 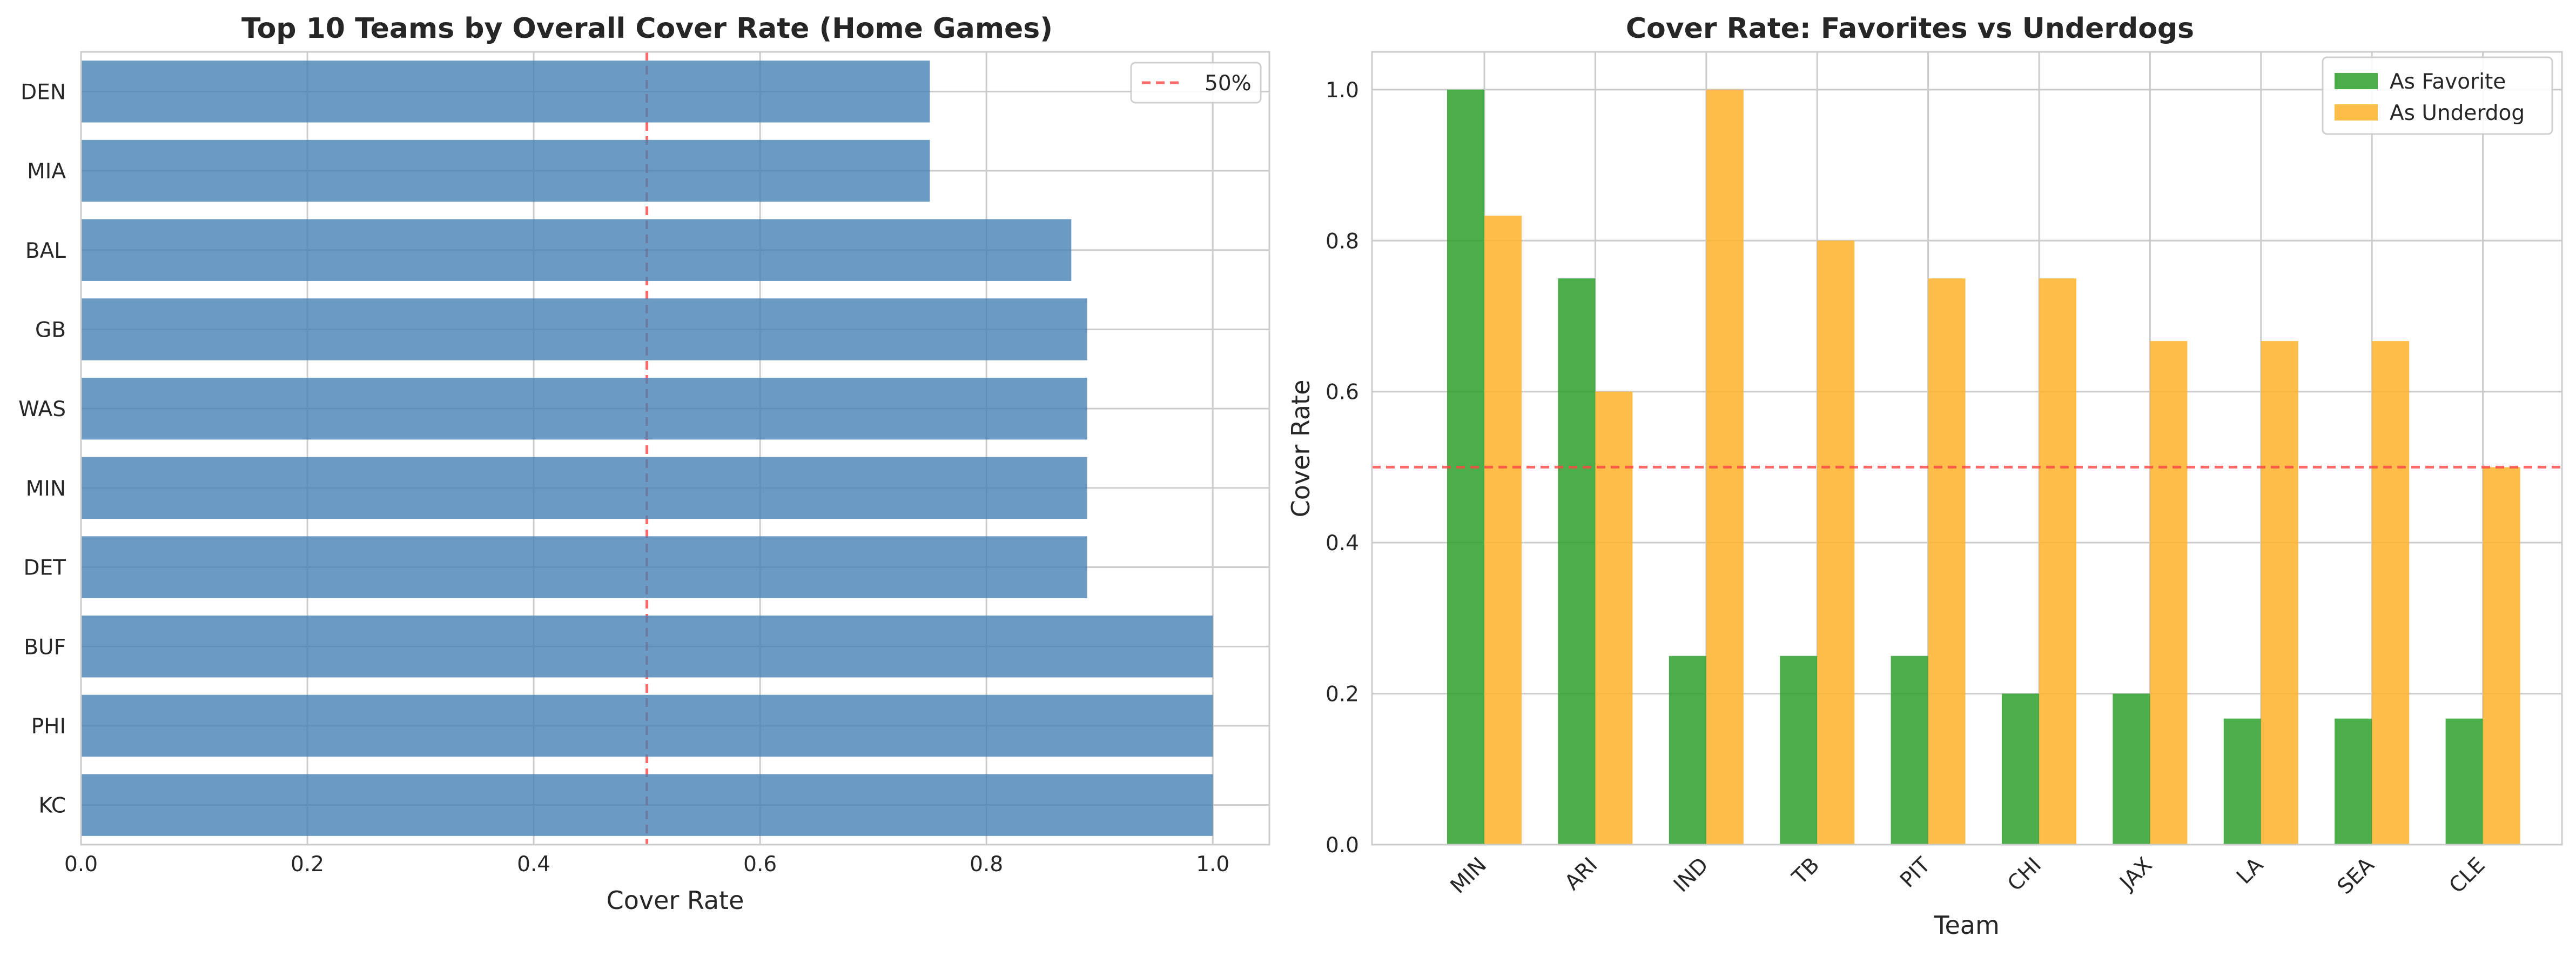 What do you see at coordinates (1910, 28) in the screenshot?
I see `right-chart-title: Cover Rate: Favorites vs Underdogs` at bounding box center [1910, 28].